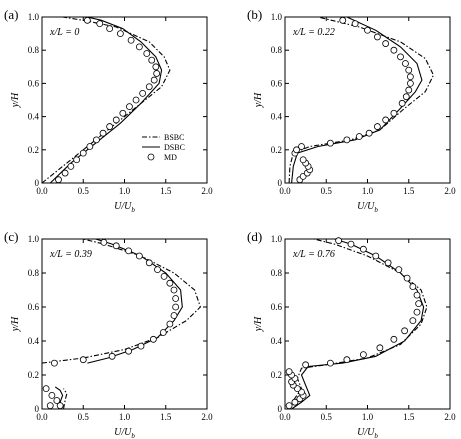  What do you see at coordinates (313, 254) in the screenshot?
I see `position-annotation: x/L = 0.76` at bounding box center [313, 254].